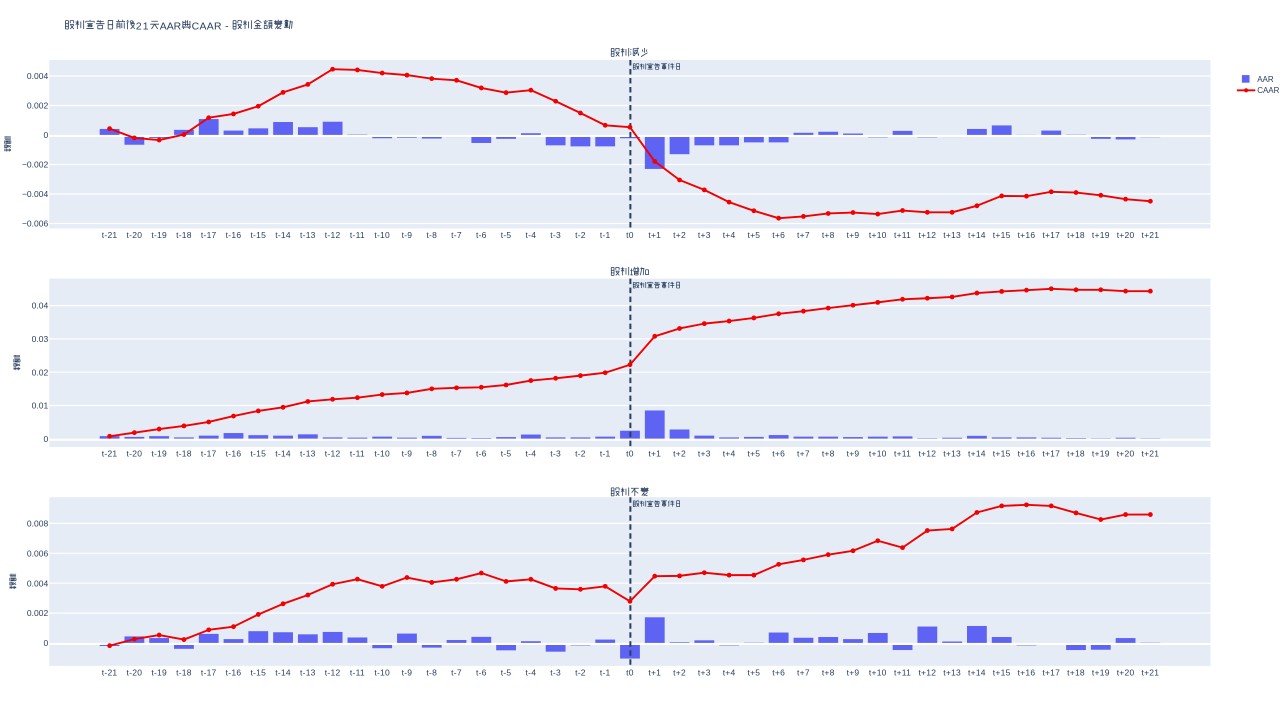 This screenshot has height=715, width=1288. What do you see at coordinates (333, 235) in the screenshot?
I see `svg-text: t-12` at bounding box center [333, 235].